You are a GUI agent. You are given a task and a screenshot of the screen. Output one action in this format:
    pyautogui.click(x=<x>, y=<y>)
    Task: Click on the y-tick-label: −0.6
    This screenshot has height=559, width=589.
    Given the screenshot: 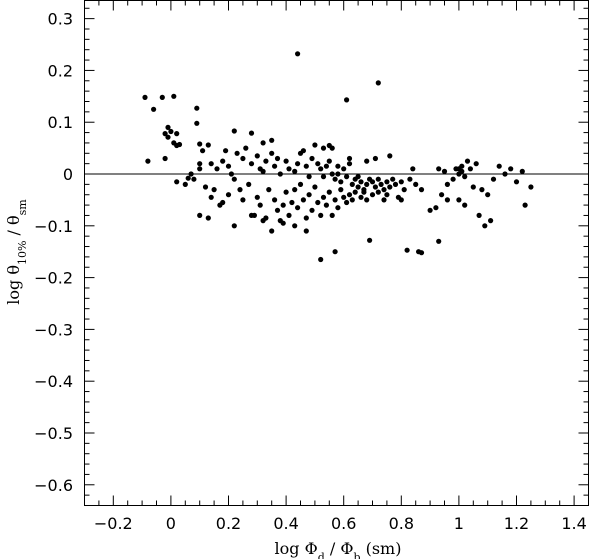 What is the action you would take?
    pyautogui.click(x=53, y=485)
    